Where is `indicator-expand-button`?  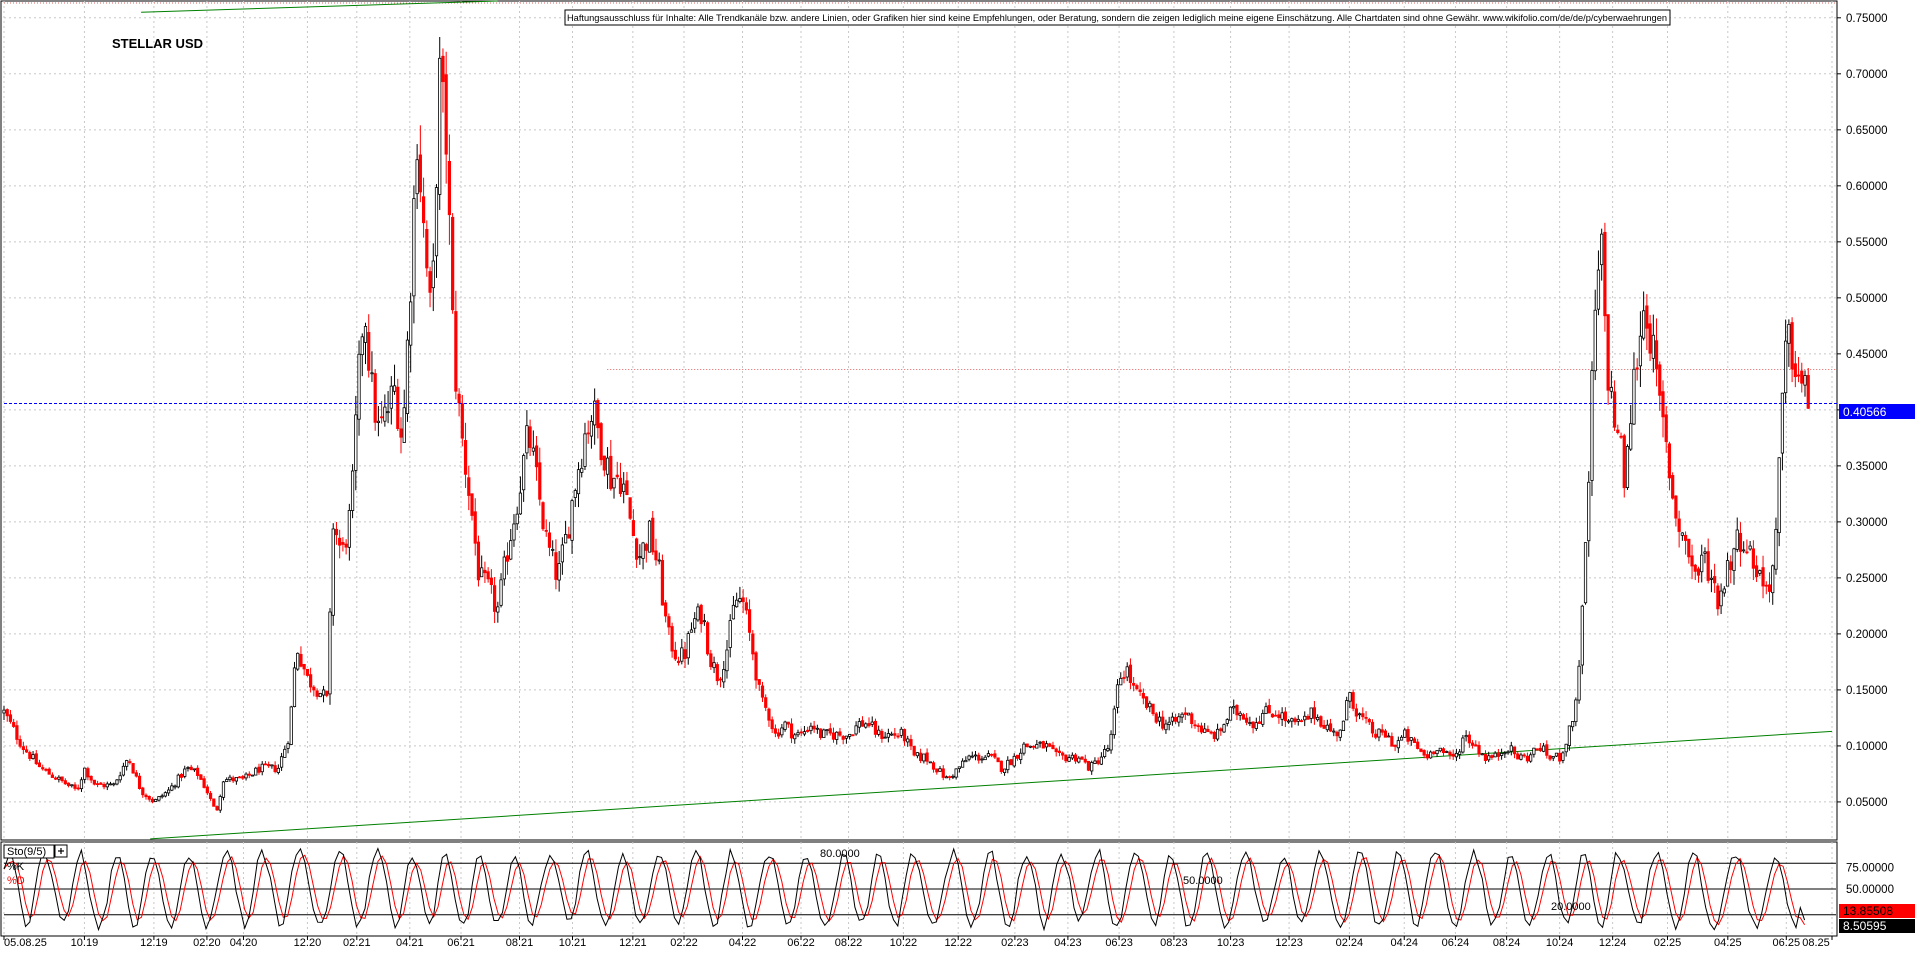
indicator-expand-button is located at coordinates (61, 851).